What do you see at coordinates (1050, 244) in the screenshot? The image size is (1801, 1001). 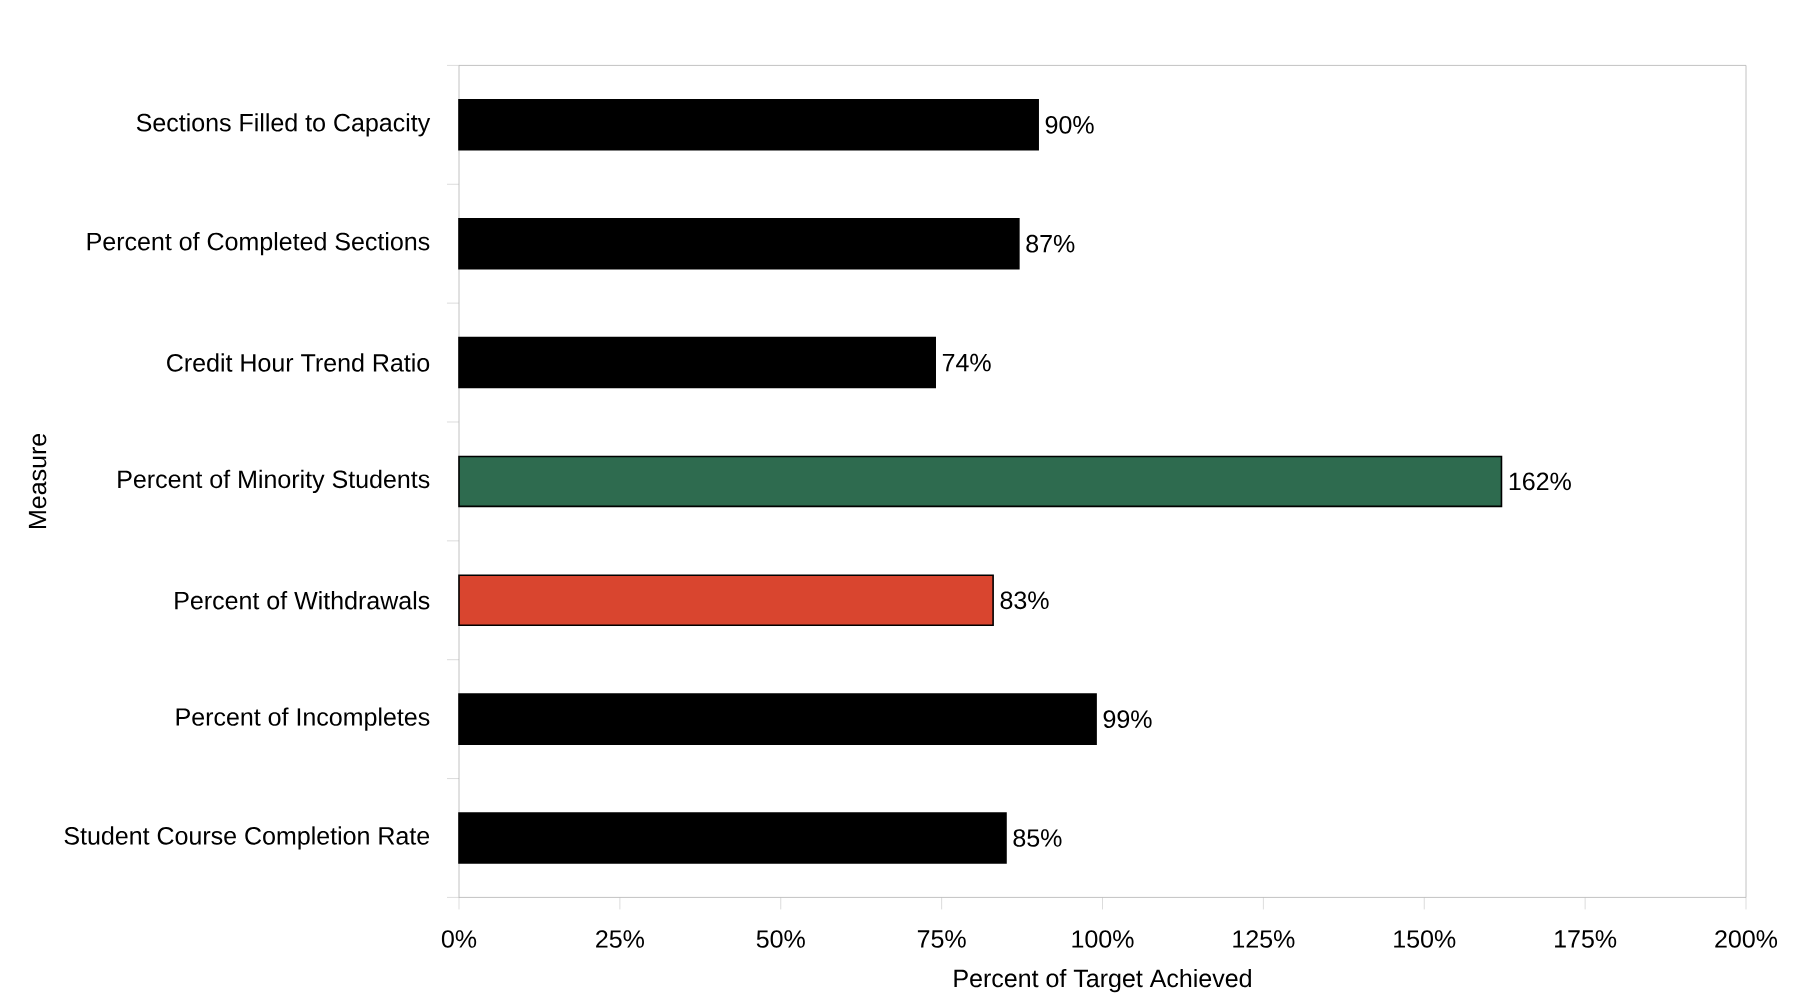 I see `data-label: 87%` at bounding box center [1050, 244].